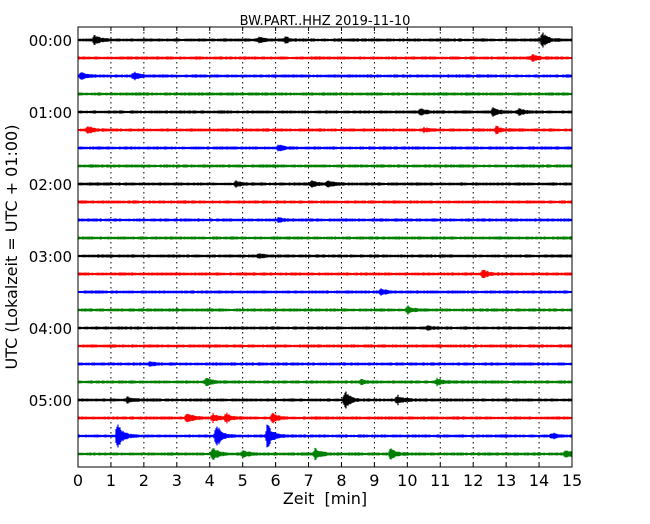 Image resolution: width=650 pixels, height=524 pixels. I want to click on y-tick-label: 01:00, so click(50, 113).